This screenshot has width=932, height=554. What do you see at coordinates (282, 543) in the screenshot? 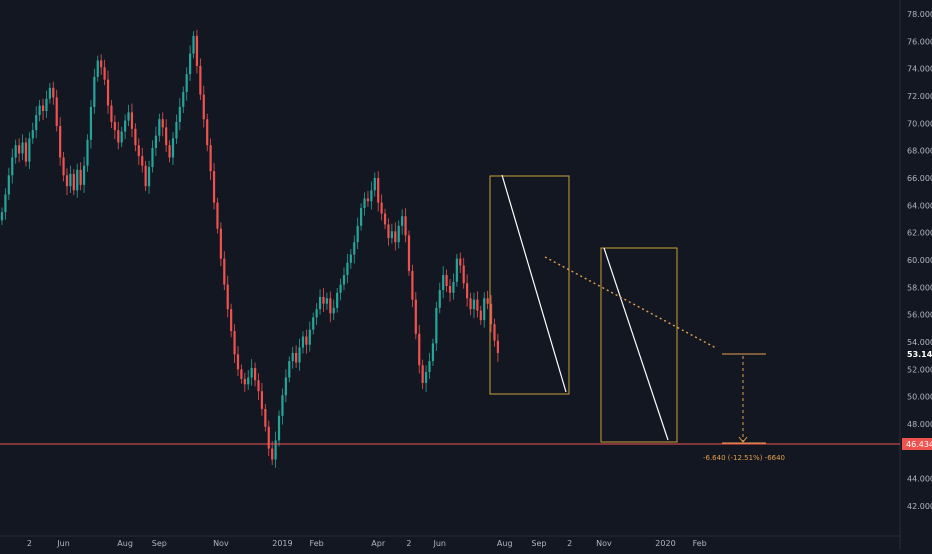
I see `time-tick-label: 2019` at bounding box center [282, 543].